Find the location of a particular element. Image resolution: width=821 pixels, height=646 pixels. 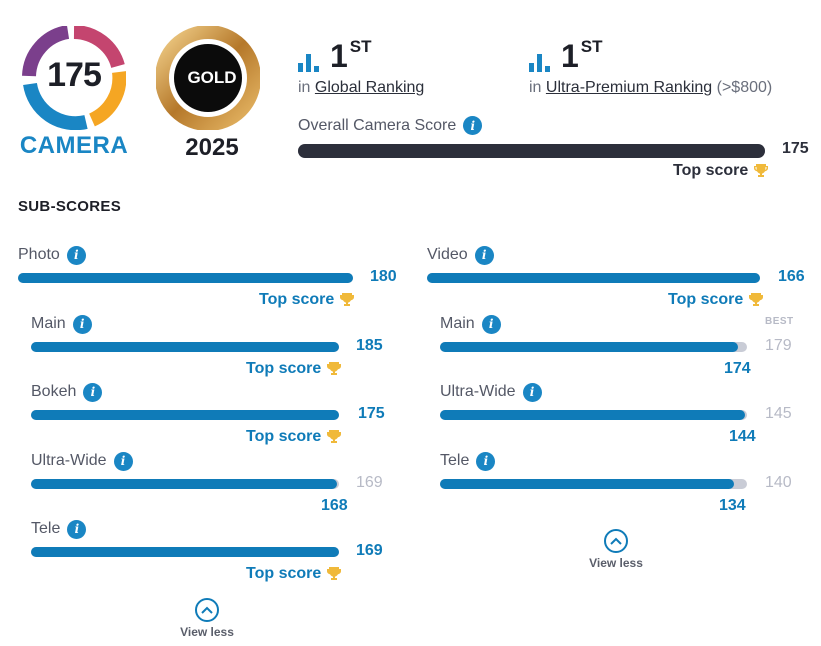

photo-ultra-wide-row: Ultra-Wide i 169 168 is located at coordinates (221, 482).